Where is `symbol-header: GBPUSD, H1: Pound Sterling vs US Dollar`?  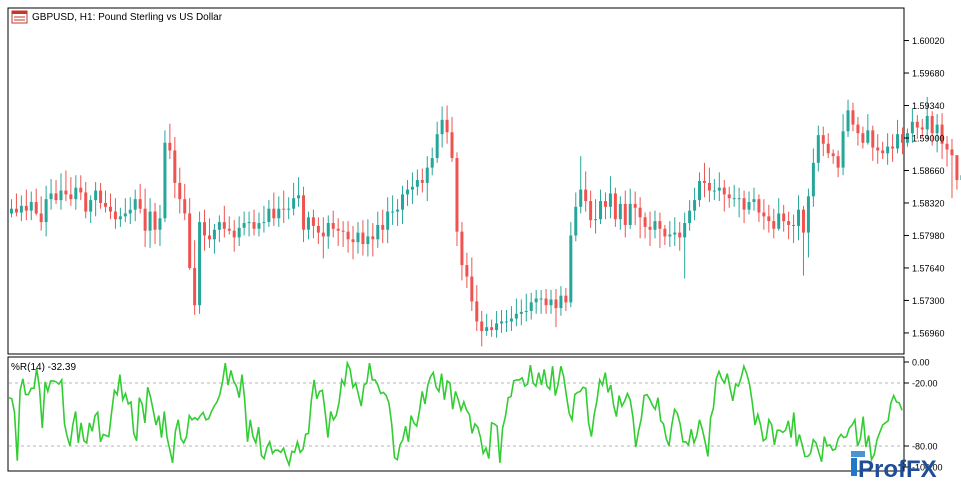 symbol-header: GBPUSD, H1: Pound Sterling vs US Dollar is located at coordinates (117, 17).